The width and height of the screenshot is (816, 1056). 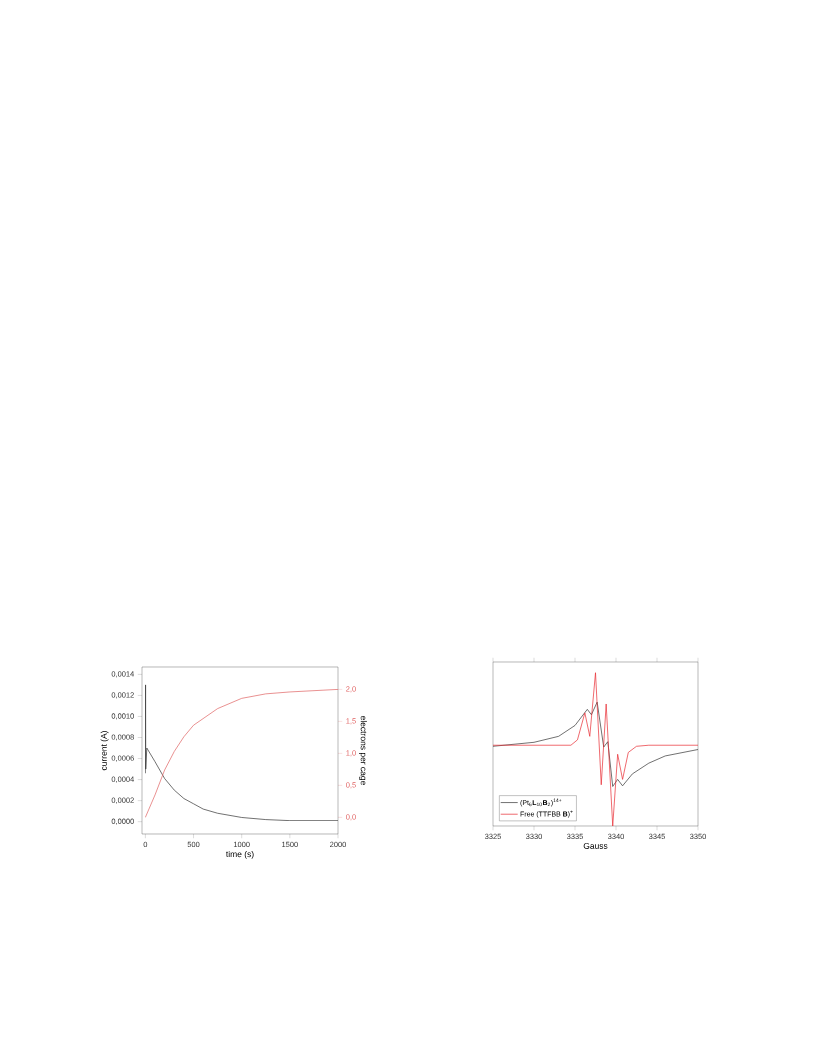 I want to click on y-axis-title: current (A), so click(x=104, y=751).